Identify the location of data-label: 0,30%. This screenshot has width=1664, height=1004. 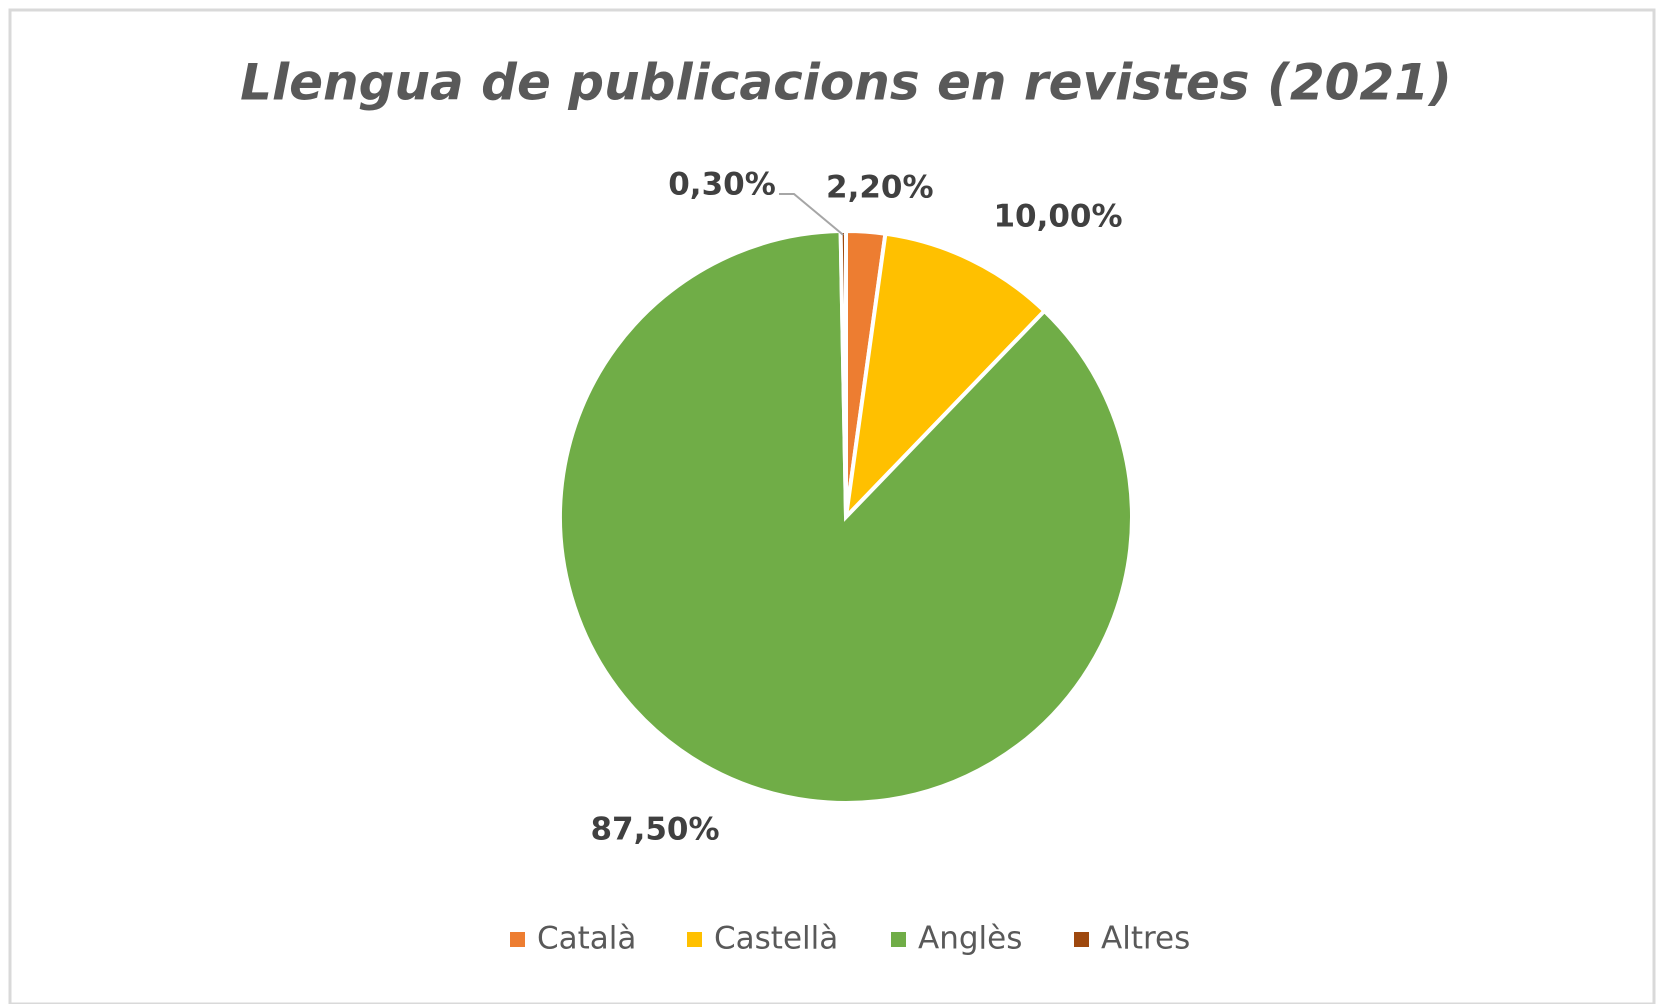
(722, 185).